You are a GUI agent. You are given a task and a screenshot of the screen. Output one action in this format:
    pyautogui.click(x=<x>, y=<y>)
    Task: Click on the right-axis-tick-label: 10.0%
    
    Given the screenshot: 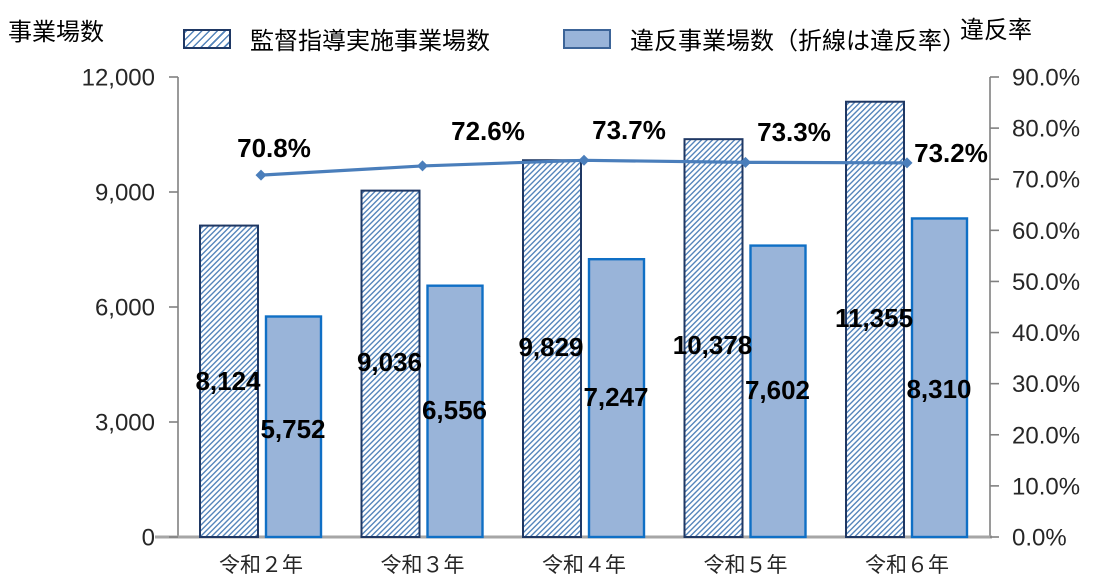 What is the action you would take?
    pyautogui.click(x=1046, y=486)
    